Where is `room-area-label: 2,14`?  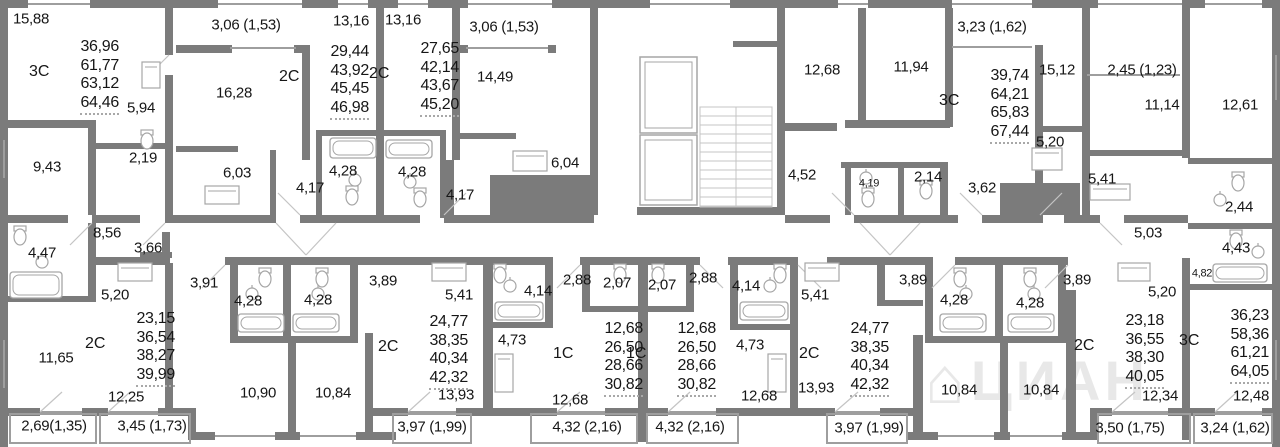
room-area-label: 2,14 is located at coordinates (928, 177).